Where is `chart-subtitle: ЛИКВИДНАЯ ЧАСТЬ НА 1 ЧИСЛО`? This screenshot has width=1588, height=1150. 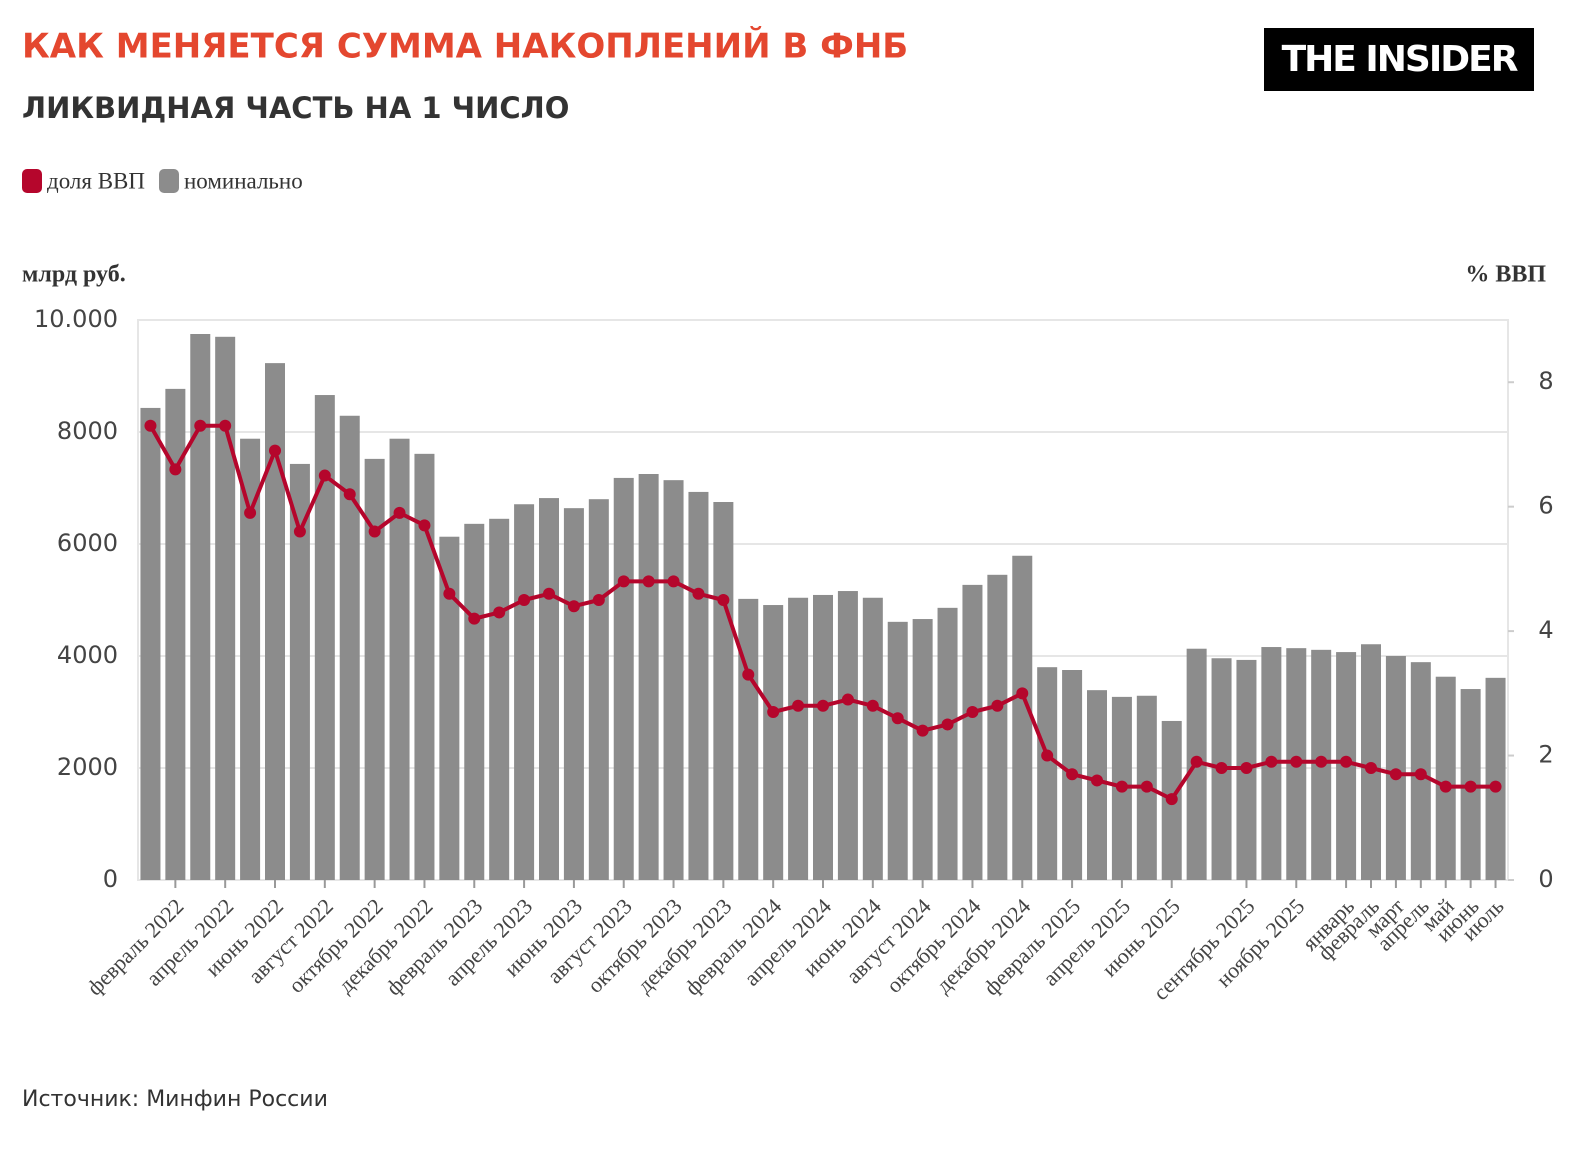
chart-subtitle: ЛИКВИДНАЯ ЧАСТЬ НА 1 ЧИСЛО is located at coordinates (295, 108).